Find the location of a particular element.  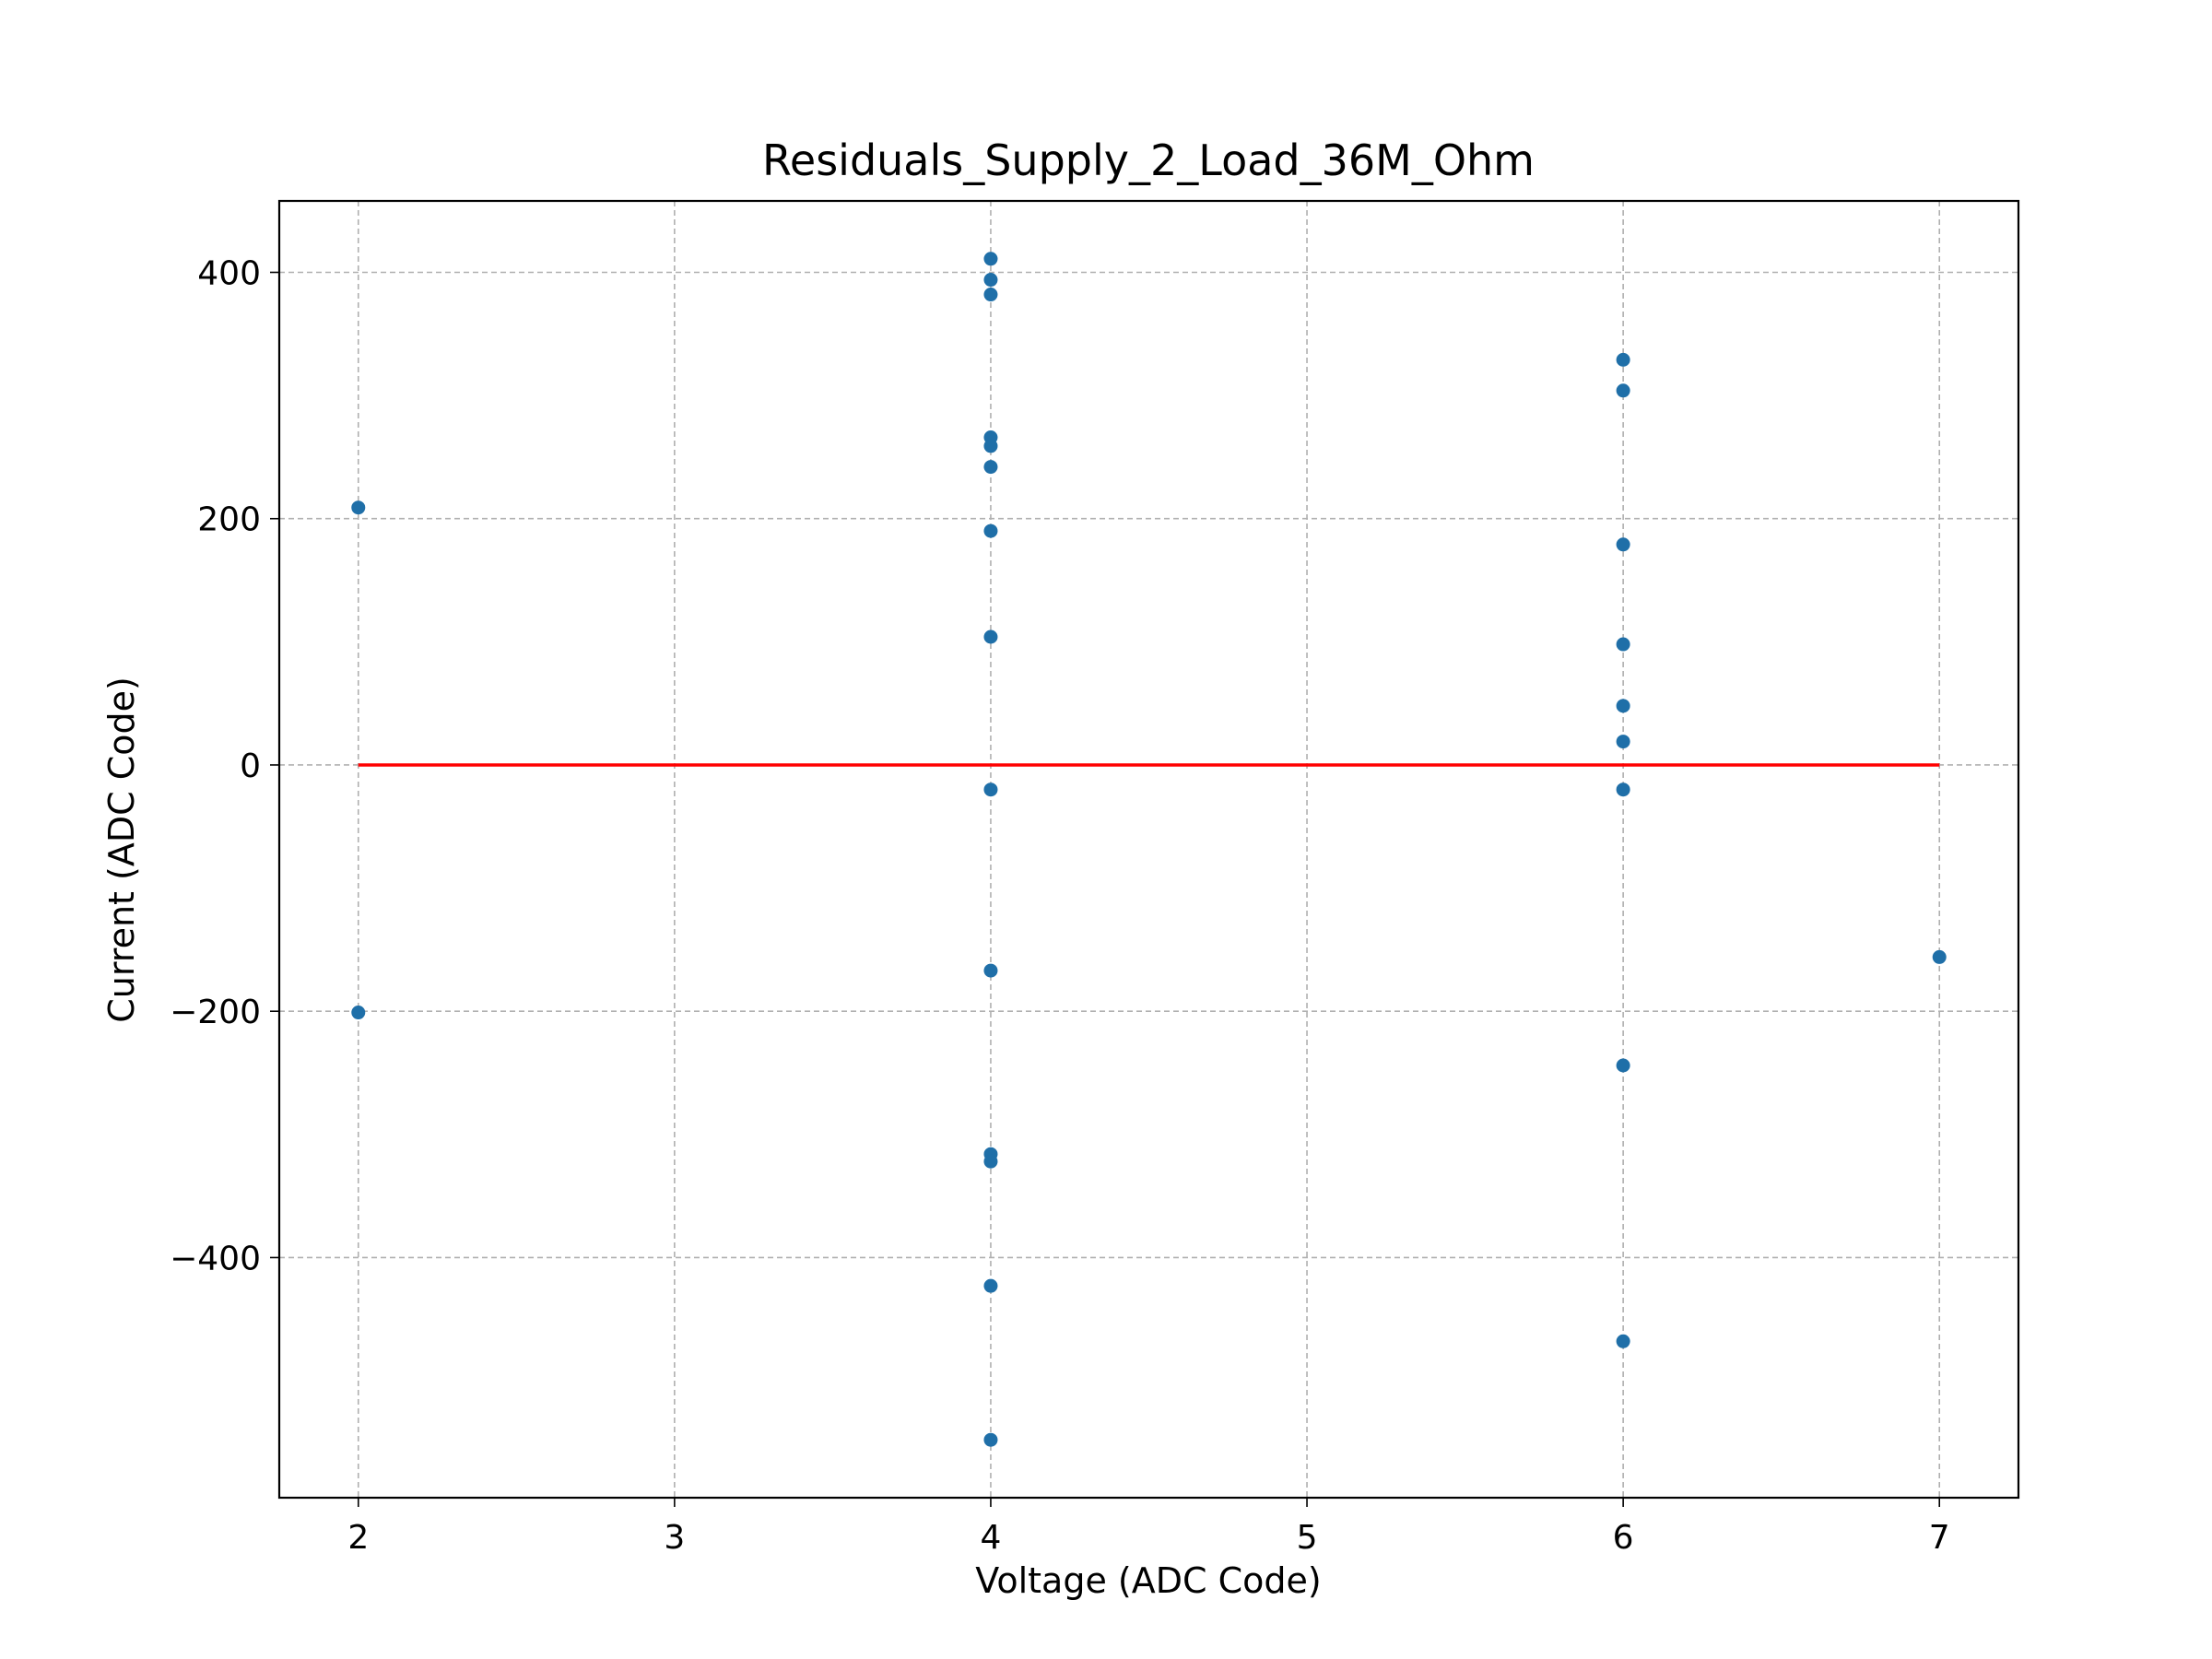

x-tick-label: 5 is located at coordinates (1307, 1538).